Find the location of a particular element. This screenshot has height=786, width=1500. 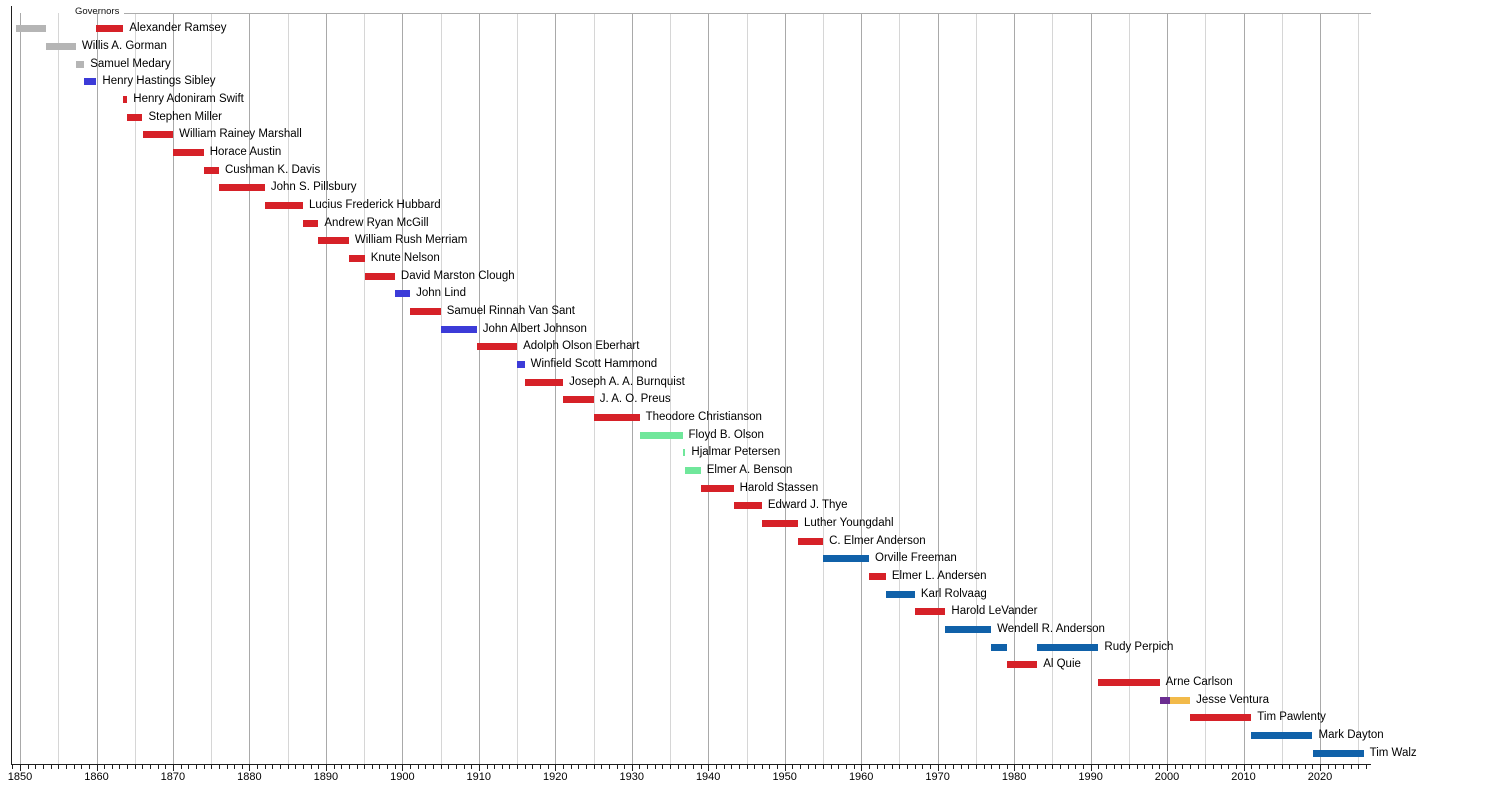

axis-tick-1947 is located at coordinates (762, 767).